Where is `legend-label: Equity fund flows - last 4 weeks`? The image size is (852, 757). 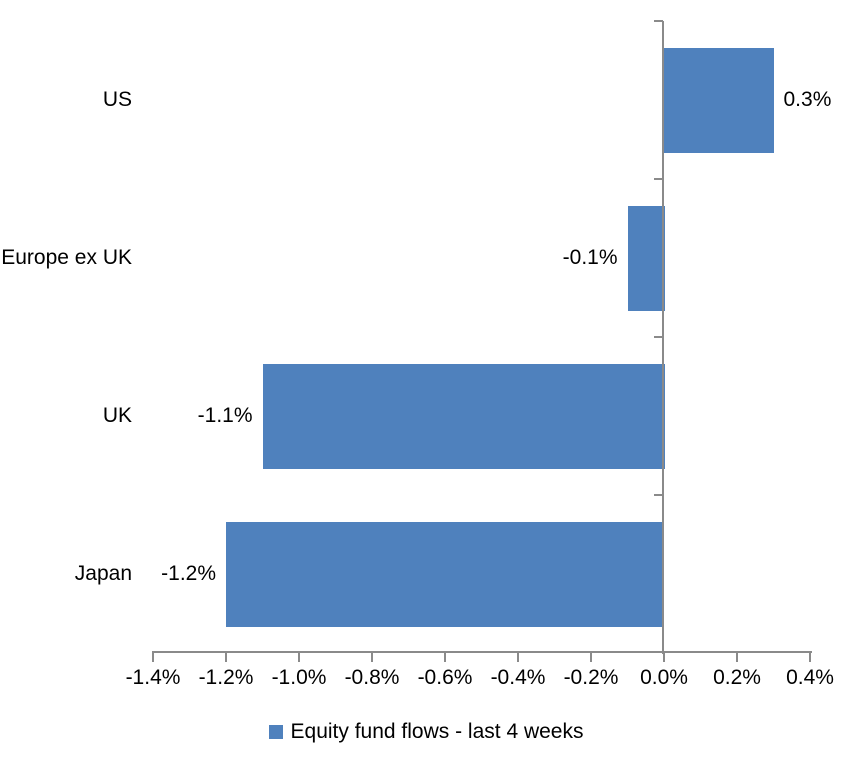 legend-label: Equity fund flows - last 4 weeks is located at coordinates (437, 731).